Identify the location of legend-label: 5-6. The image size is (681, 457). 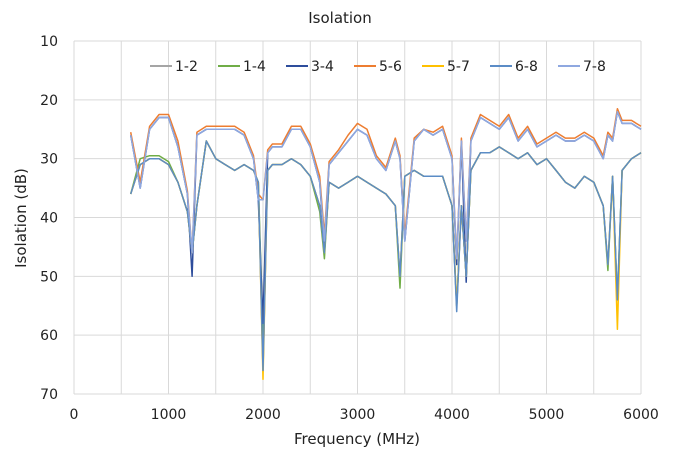
(390, 67).